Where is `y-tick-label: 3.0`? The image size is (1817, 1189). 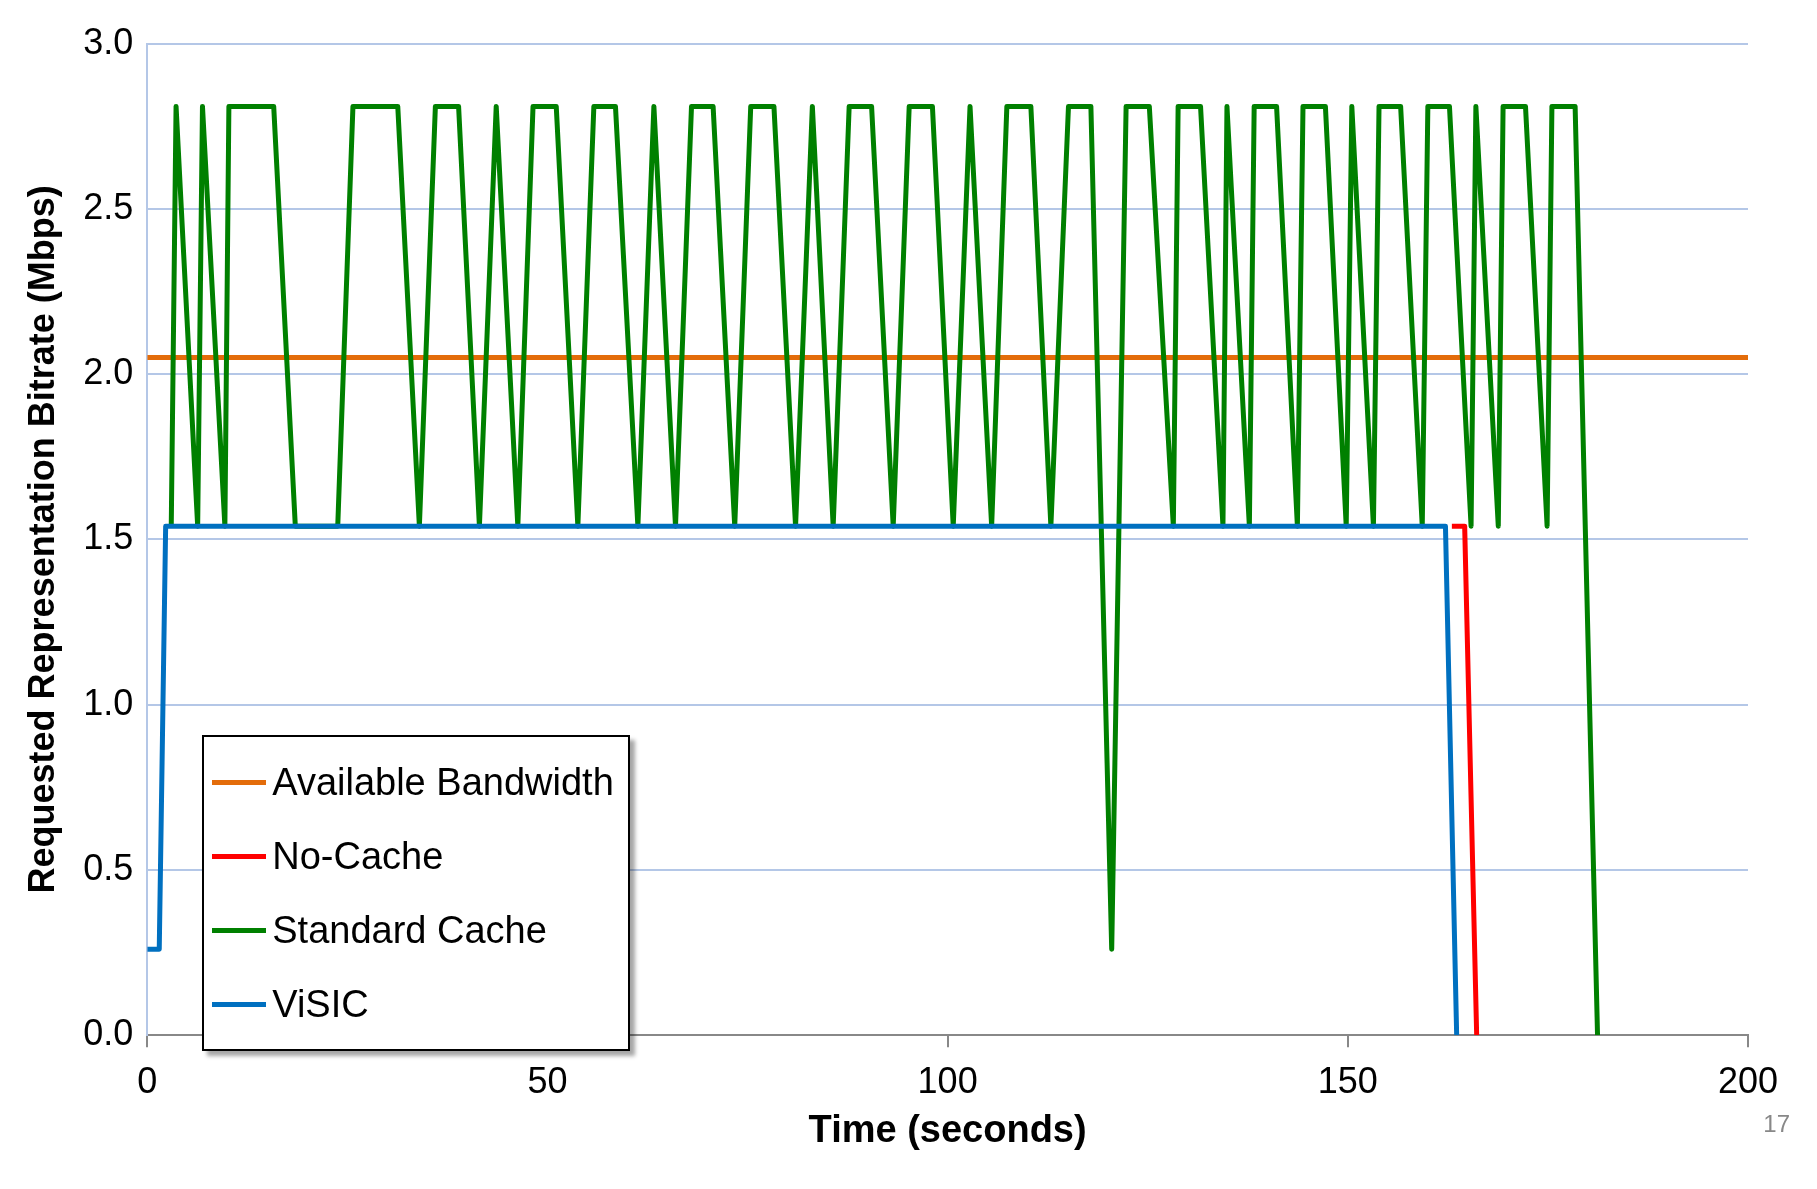 y-tick-label: 3.0 is located at coordinates (108, 41).